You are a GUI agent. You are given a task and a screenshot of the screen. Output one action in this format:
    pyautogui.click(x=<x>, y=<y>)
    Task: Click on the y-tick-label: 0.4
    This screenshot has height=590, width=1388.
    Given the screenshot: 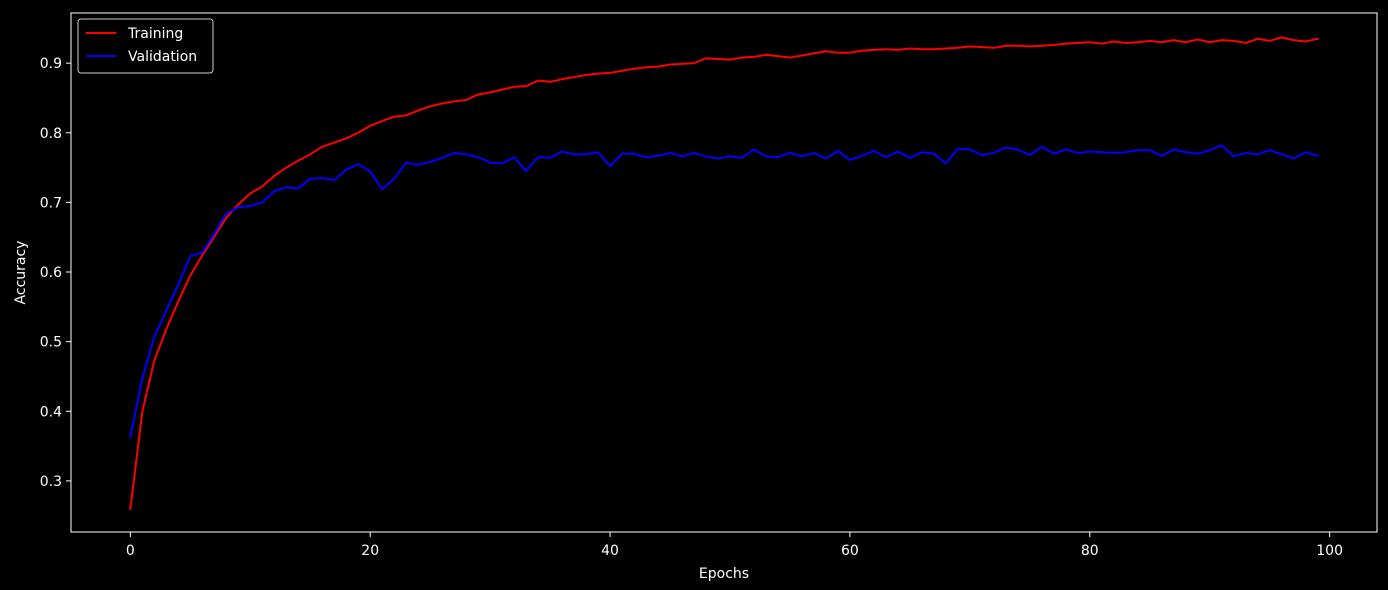 What is the action you would take?
    pyautogui.click(x=51, y=412)
    